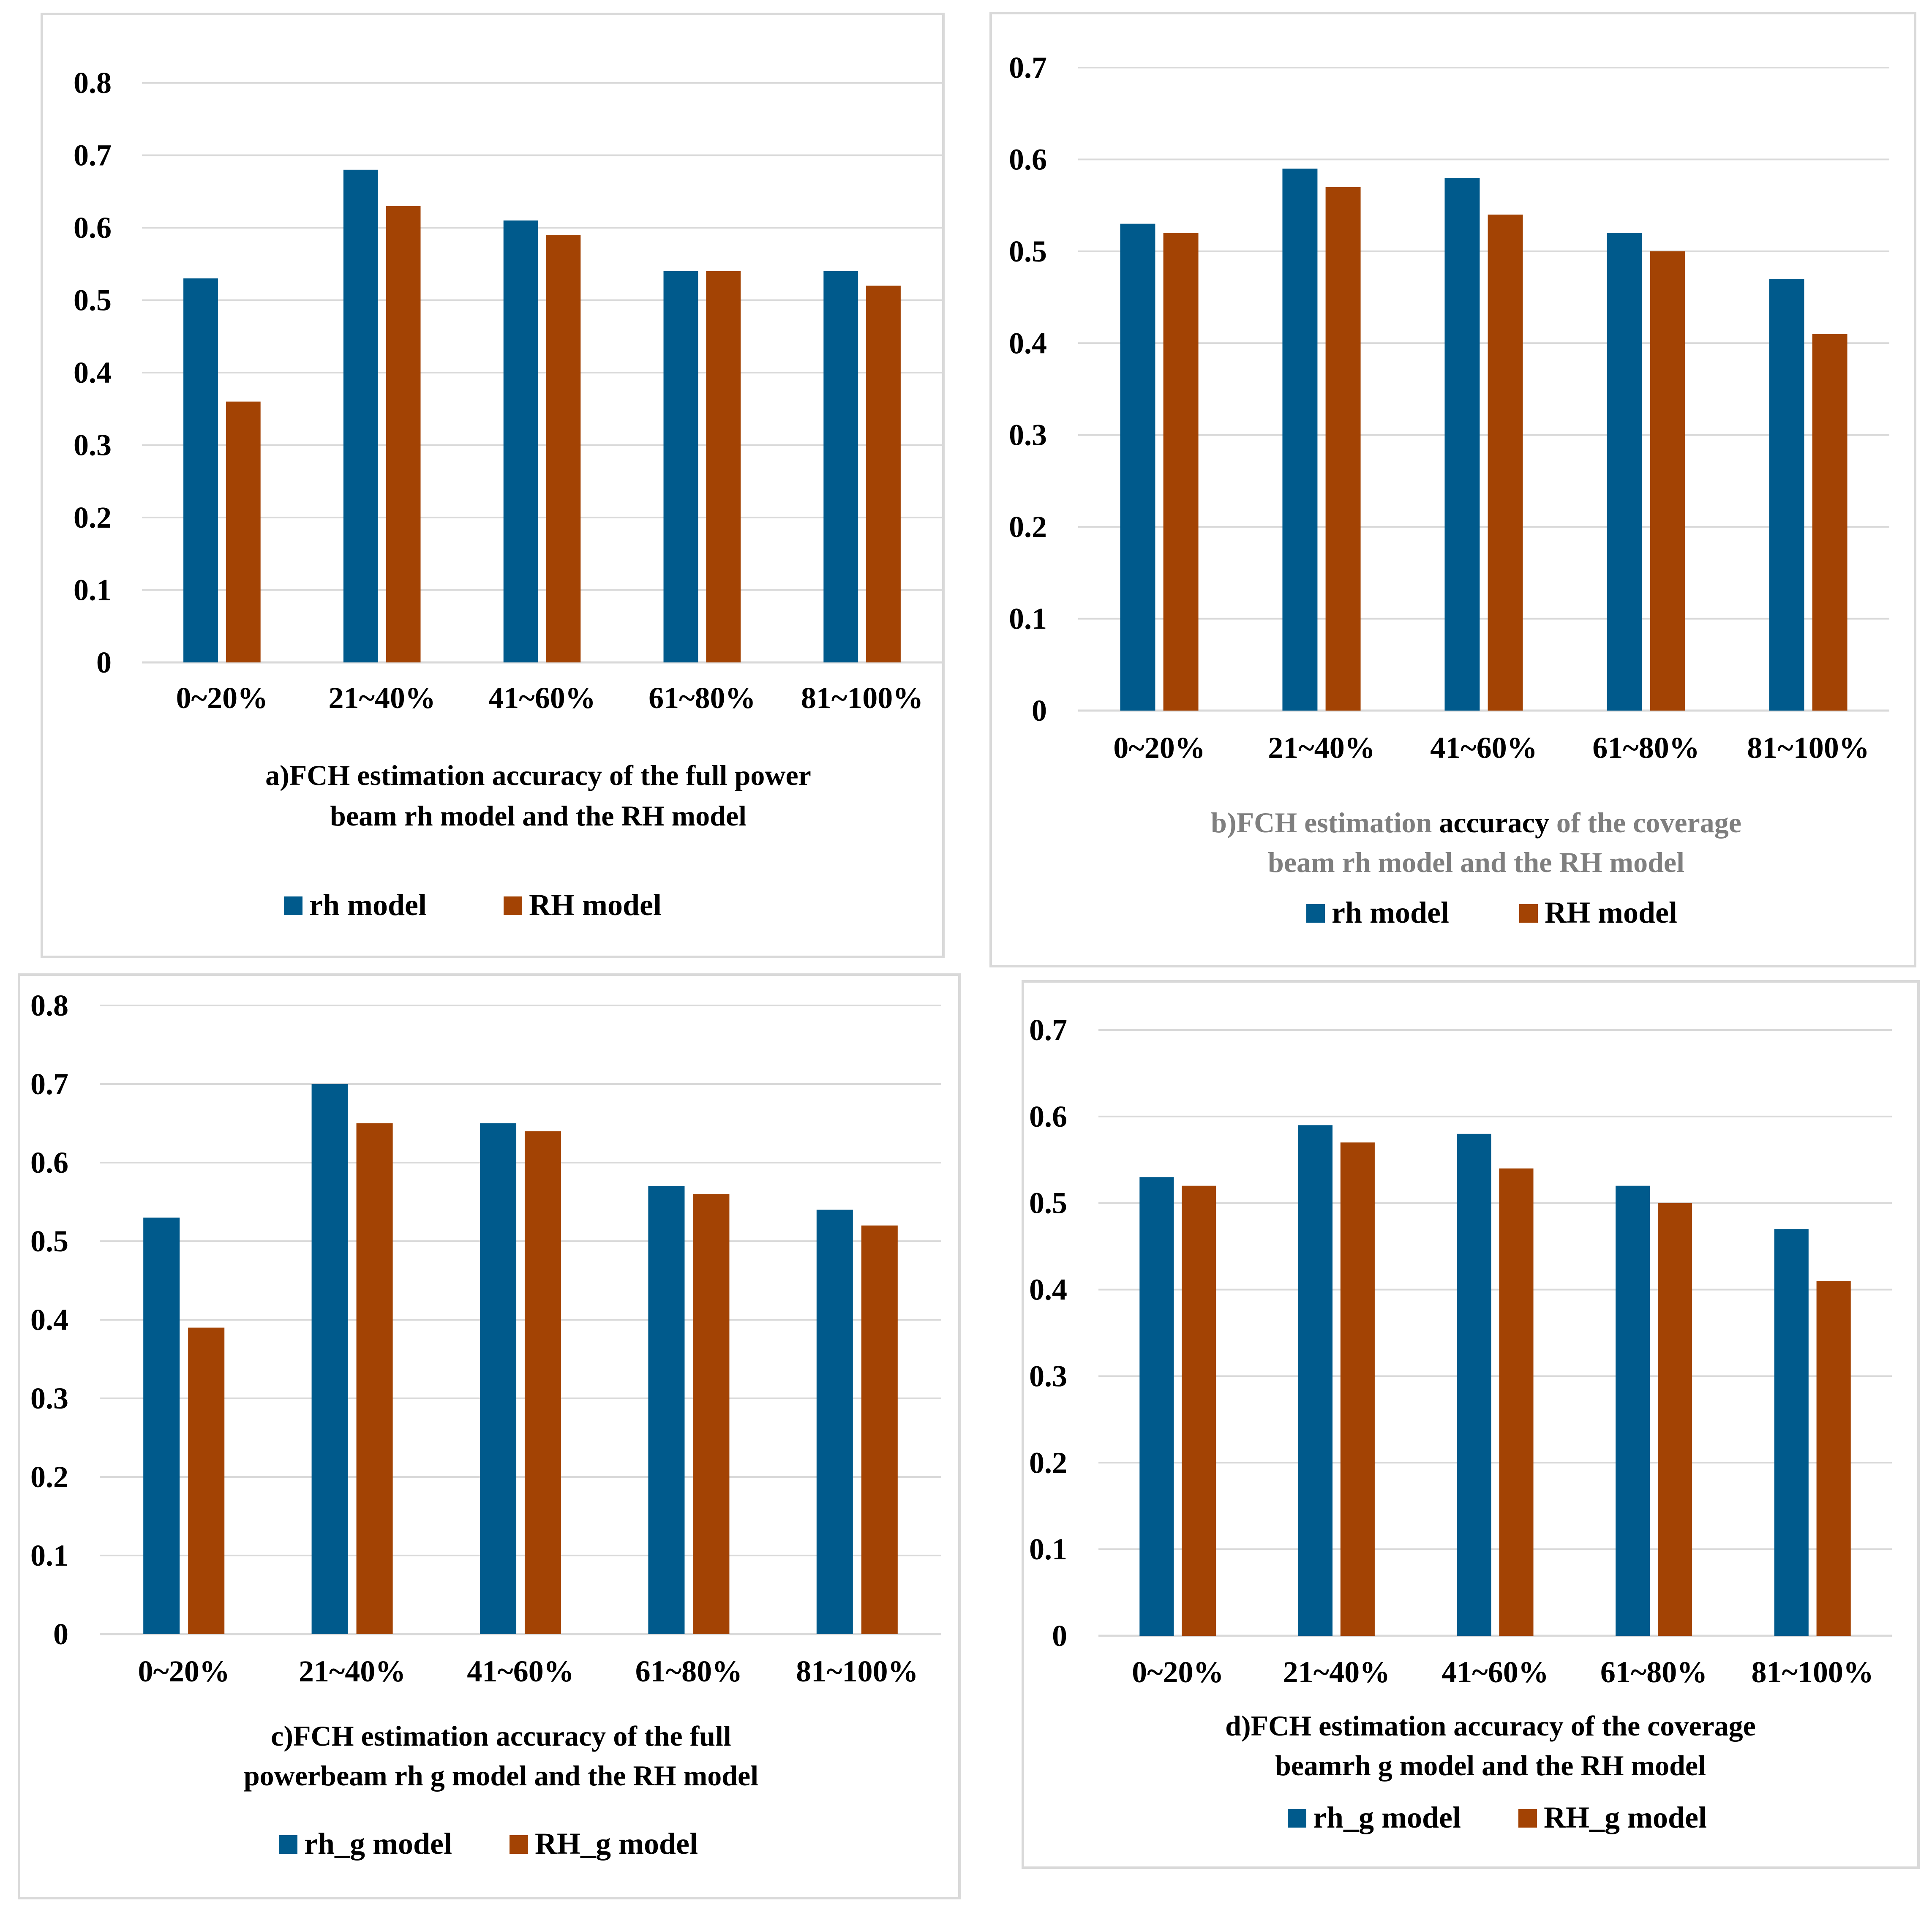 This screenshot has width=1932, height=1907. I want to click on legend: rh_g model RH_g model, so click(489, 1844).